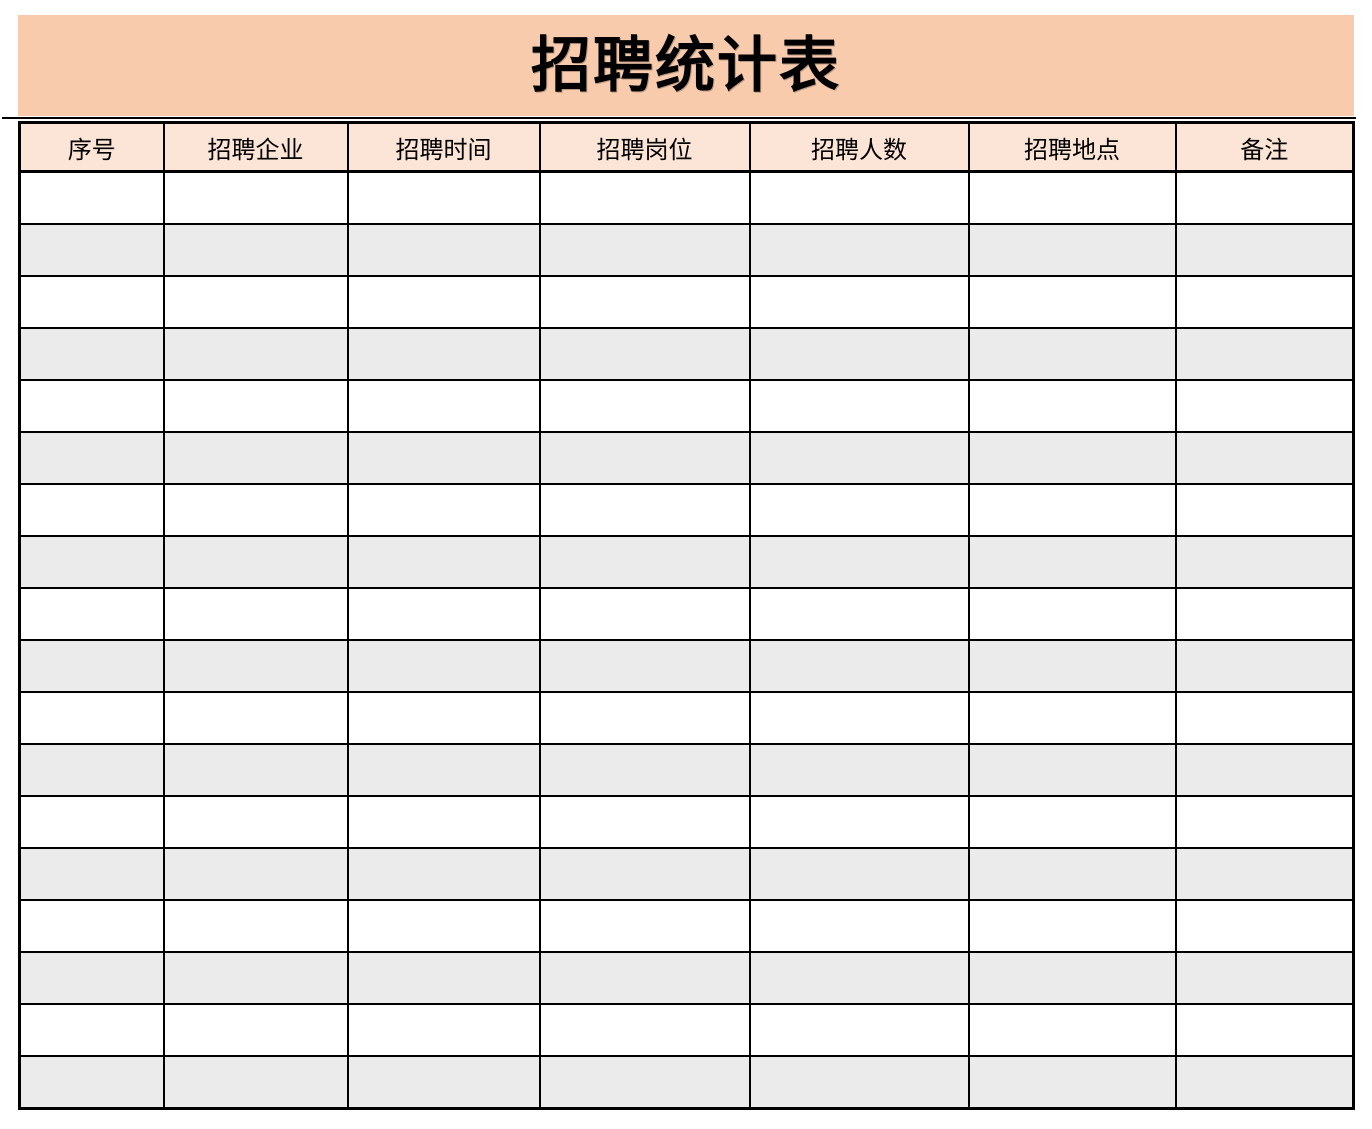  Describe the element at coordinates (1072, 147) in the screenshot. I see `column-header-location: 招聘地点` at that location.